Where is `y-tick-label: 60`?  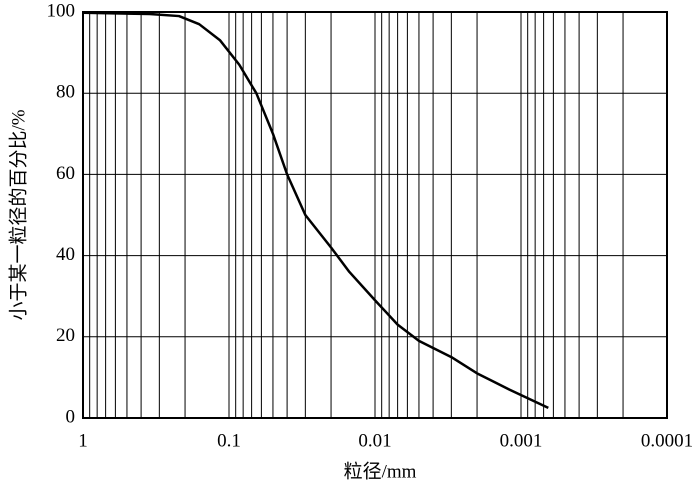 y-tick-label: 60 is located at coordinates (65, 173).